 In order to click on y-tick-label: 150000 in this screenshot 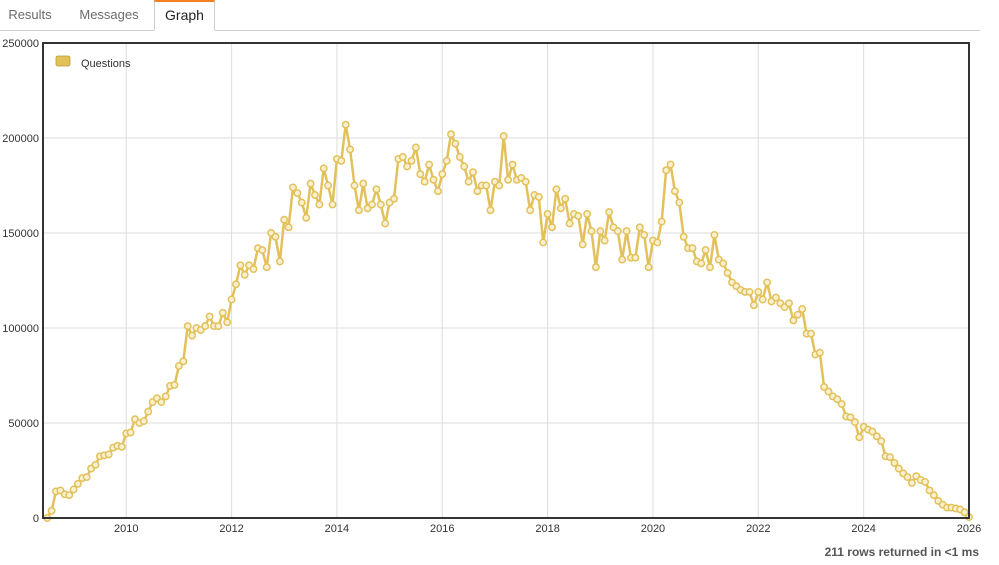, I will do `click(20, 234)`.